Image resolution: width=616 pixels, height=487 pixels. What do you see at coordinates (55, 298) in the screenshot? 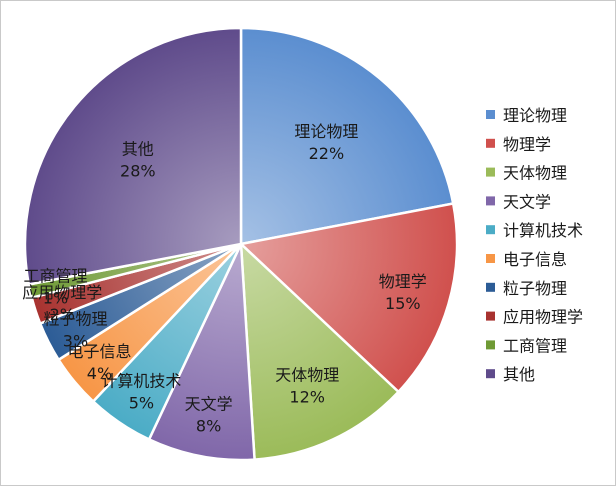
I see `slice-percent-label: 1%` at bounding box center [55, 298].